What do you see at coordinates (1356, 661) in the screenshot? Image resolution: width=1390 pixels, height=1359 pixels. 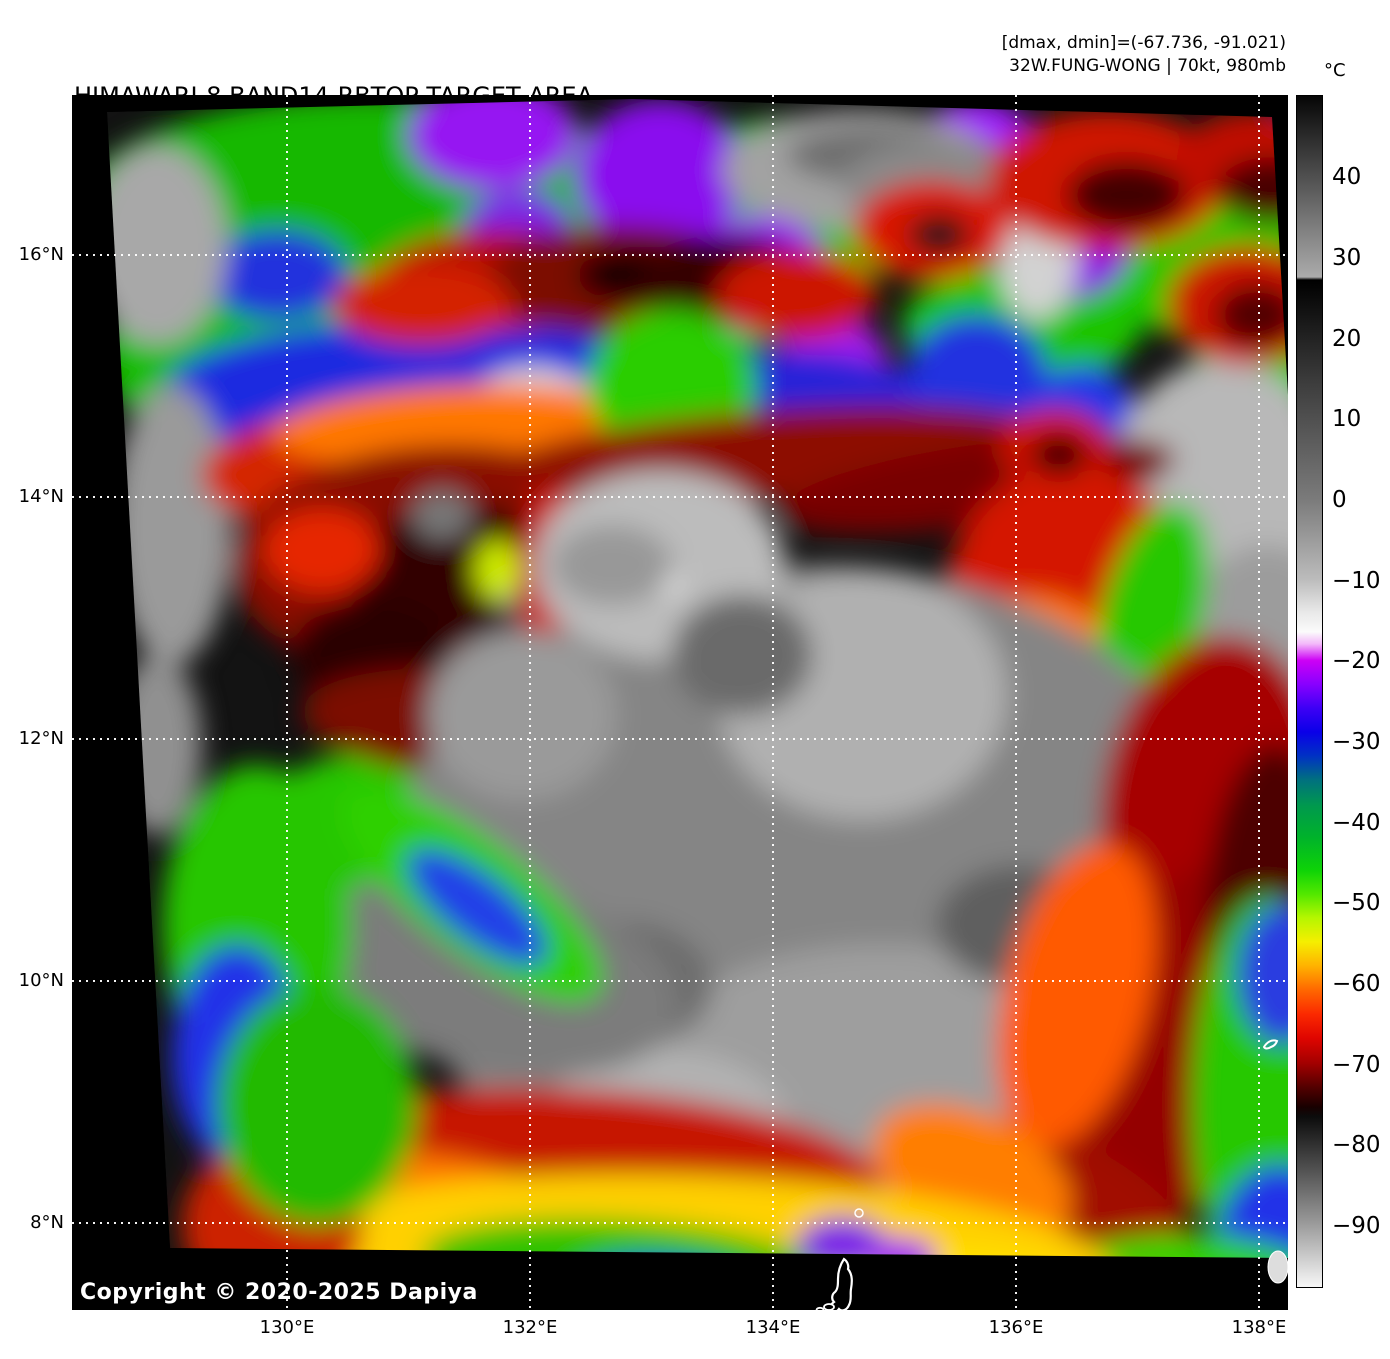 I see `colorbar-tick-label: −20` at bounding box center [1356, 661].